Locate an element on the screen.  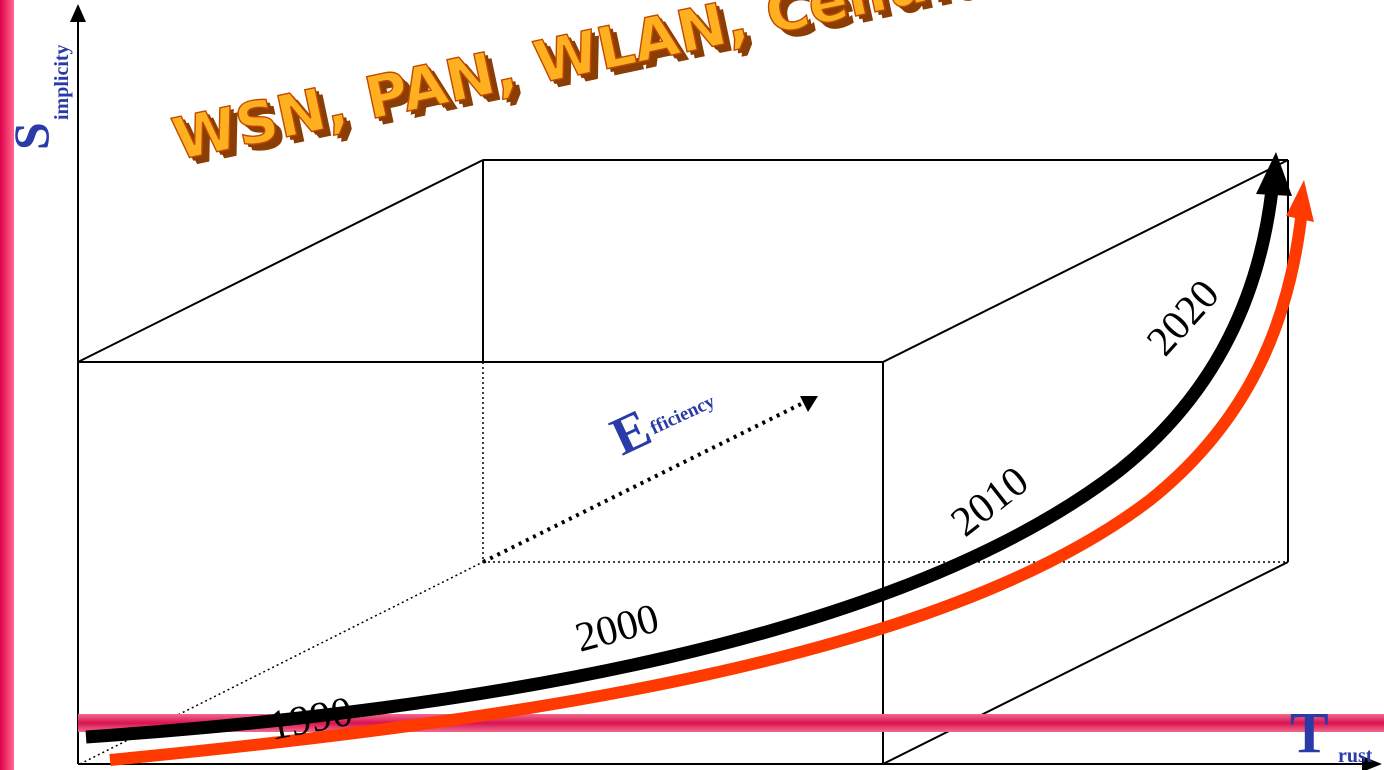
axis-initial: S is located at coordinates (31, 136).